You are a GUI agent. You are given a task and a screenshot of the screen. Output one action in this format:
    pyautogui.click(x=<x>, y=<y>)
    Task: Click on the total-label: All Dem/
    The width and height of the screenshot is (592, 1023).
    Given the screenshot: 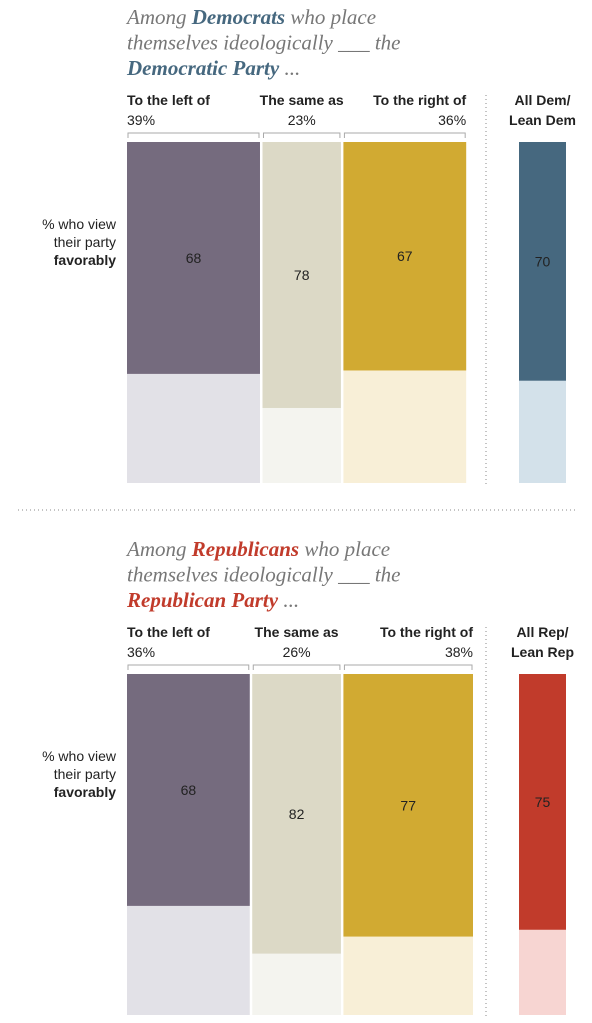 What is the action you would take?
    pyautogui.click(x=542, y=100)
    